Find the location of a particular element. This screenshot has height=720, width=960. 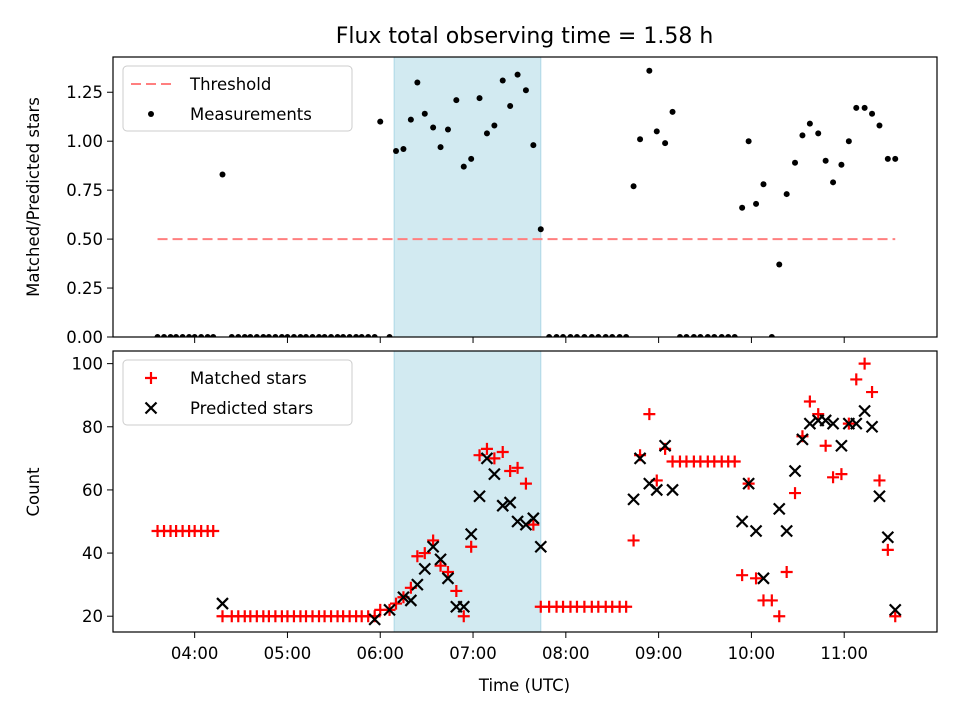

y-tick-label: 0.00 is located at coordinates (84, 337).